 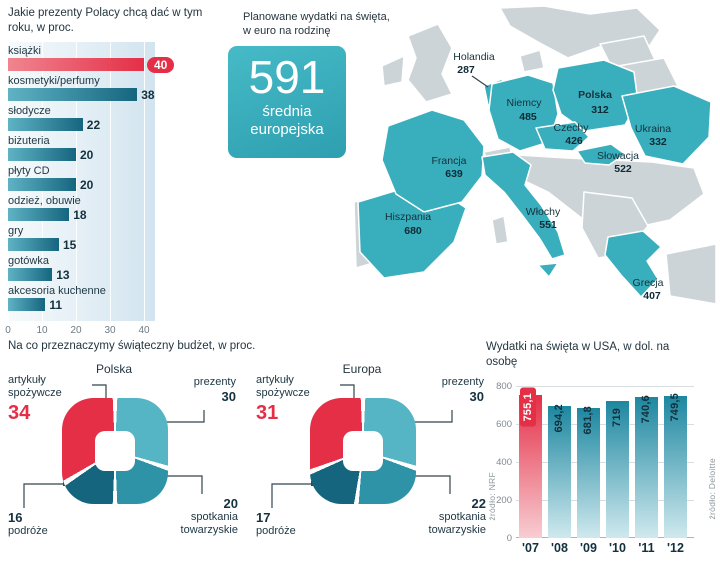 I want to click on usa-bar-value: 755,1, so click(x=528, y=407).